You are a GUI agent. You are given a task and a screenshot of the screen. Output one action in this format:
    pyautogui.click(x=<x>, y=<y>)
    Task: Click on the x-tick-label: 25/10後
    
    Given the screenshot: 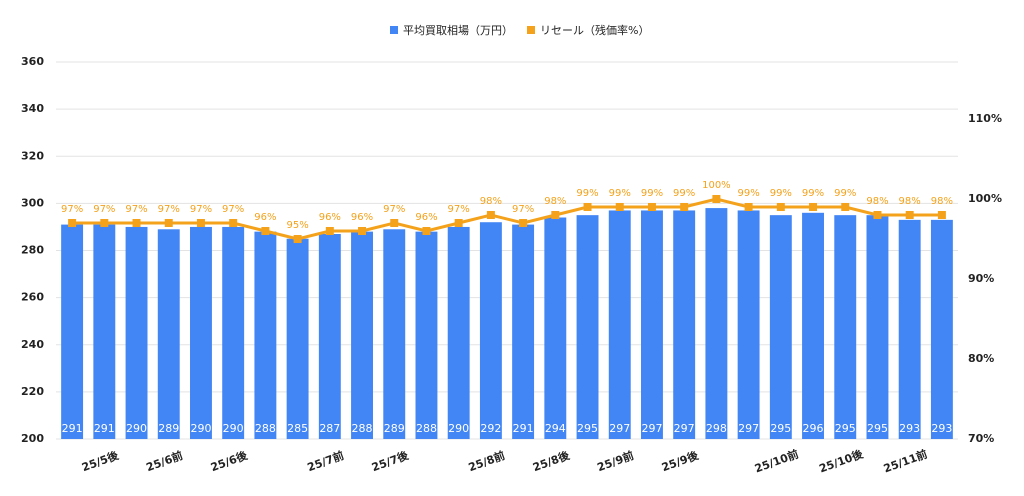 What is the action you would take?
    pyautogui.click(x=841, y=460)
    